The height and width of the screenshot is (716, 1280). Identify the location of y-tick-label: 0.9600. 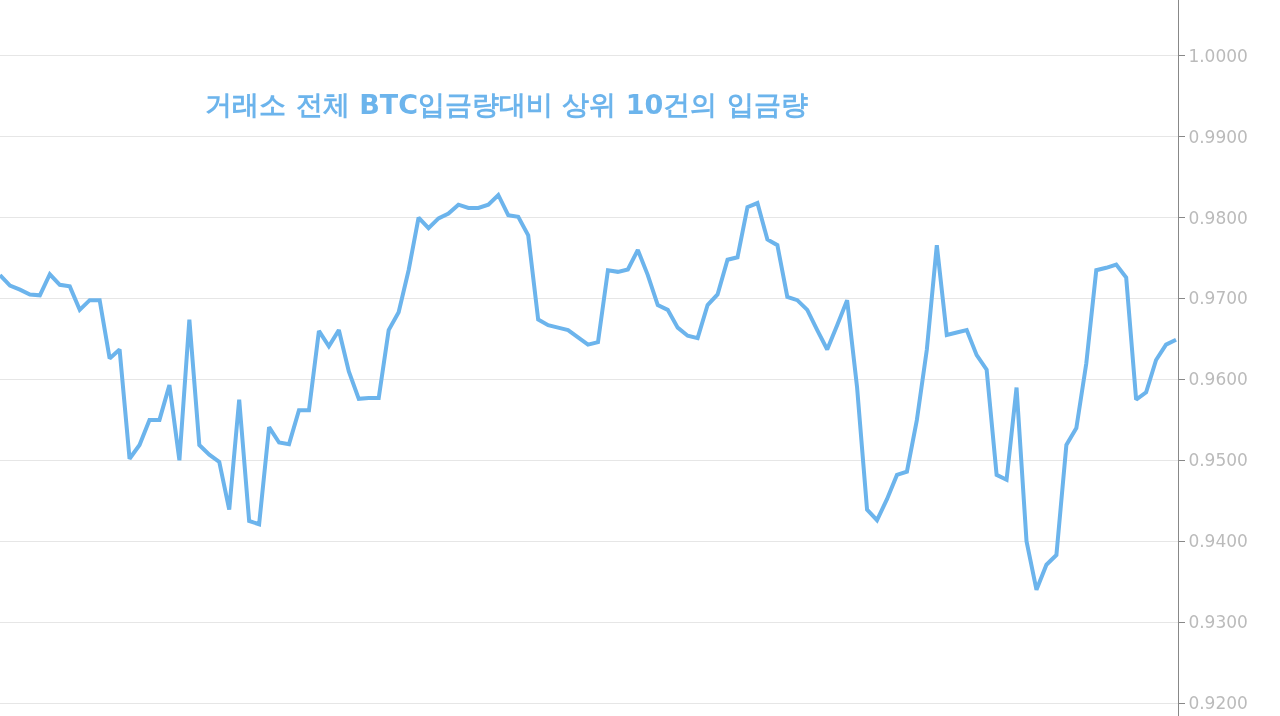
(1218, 379).